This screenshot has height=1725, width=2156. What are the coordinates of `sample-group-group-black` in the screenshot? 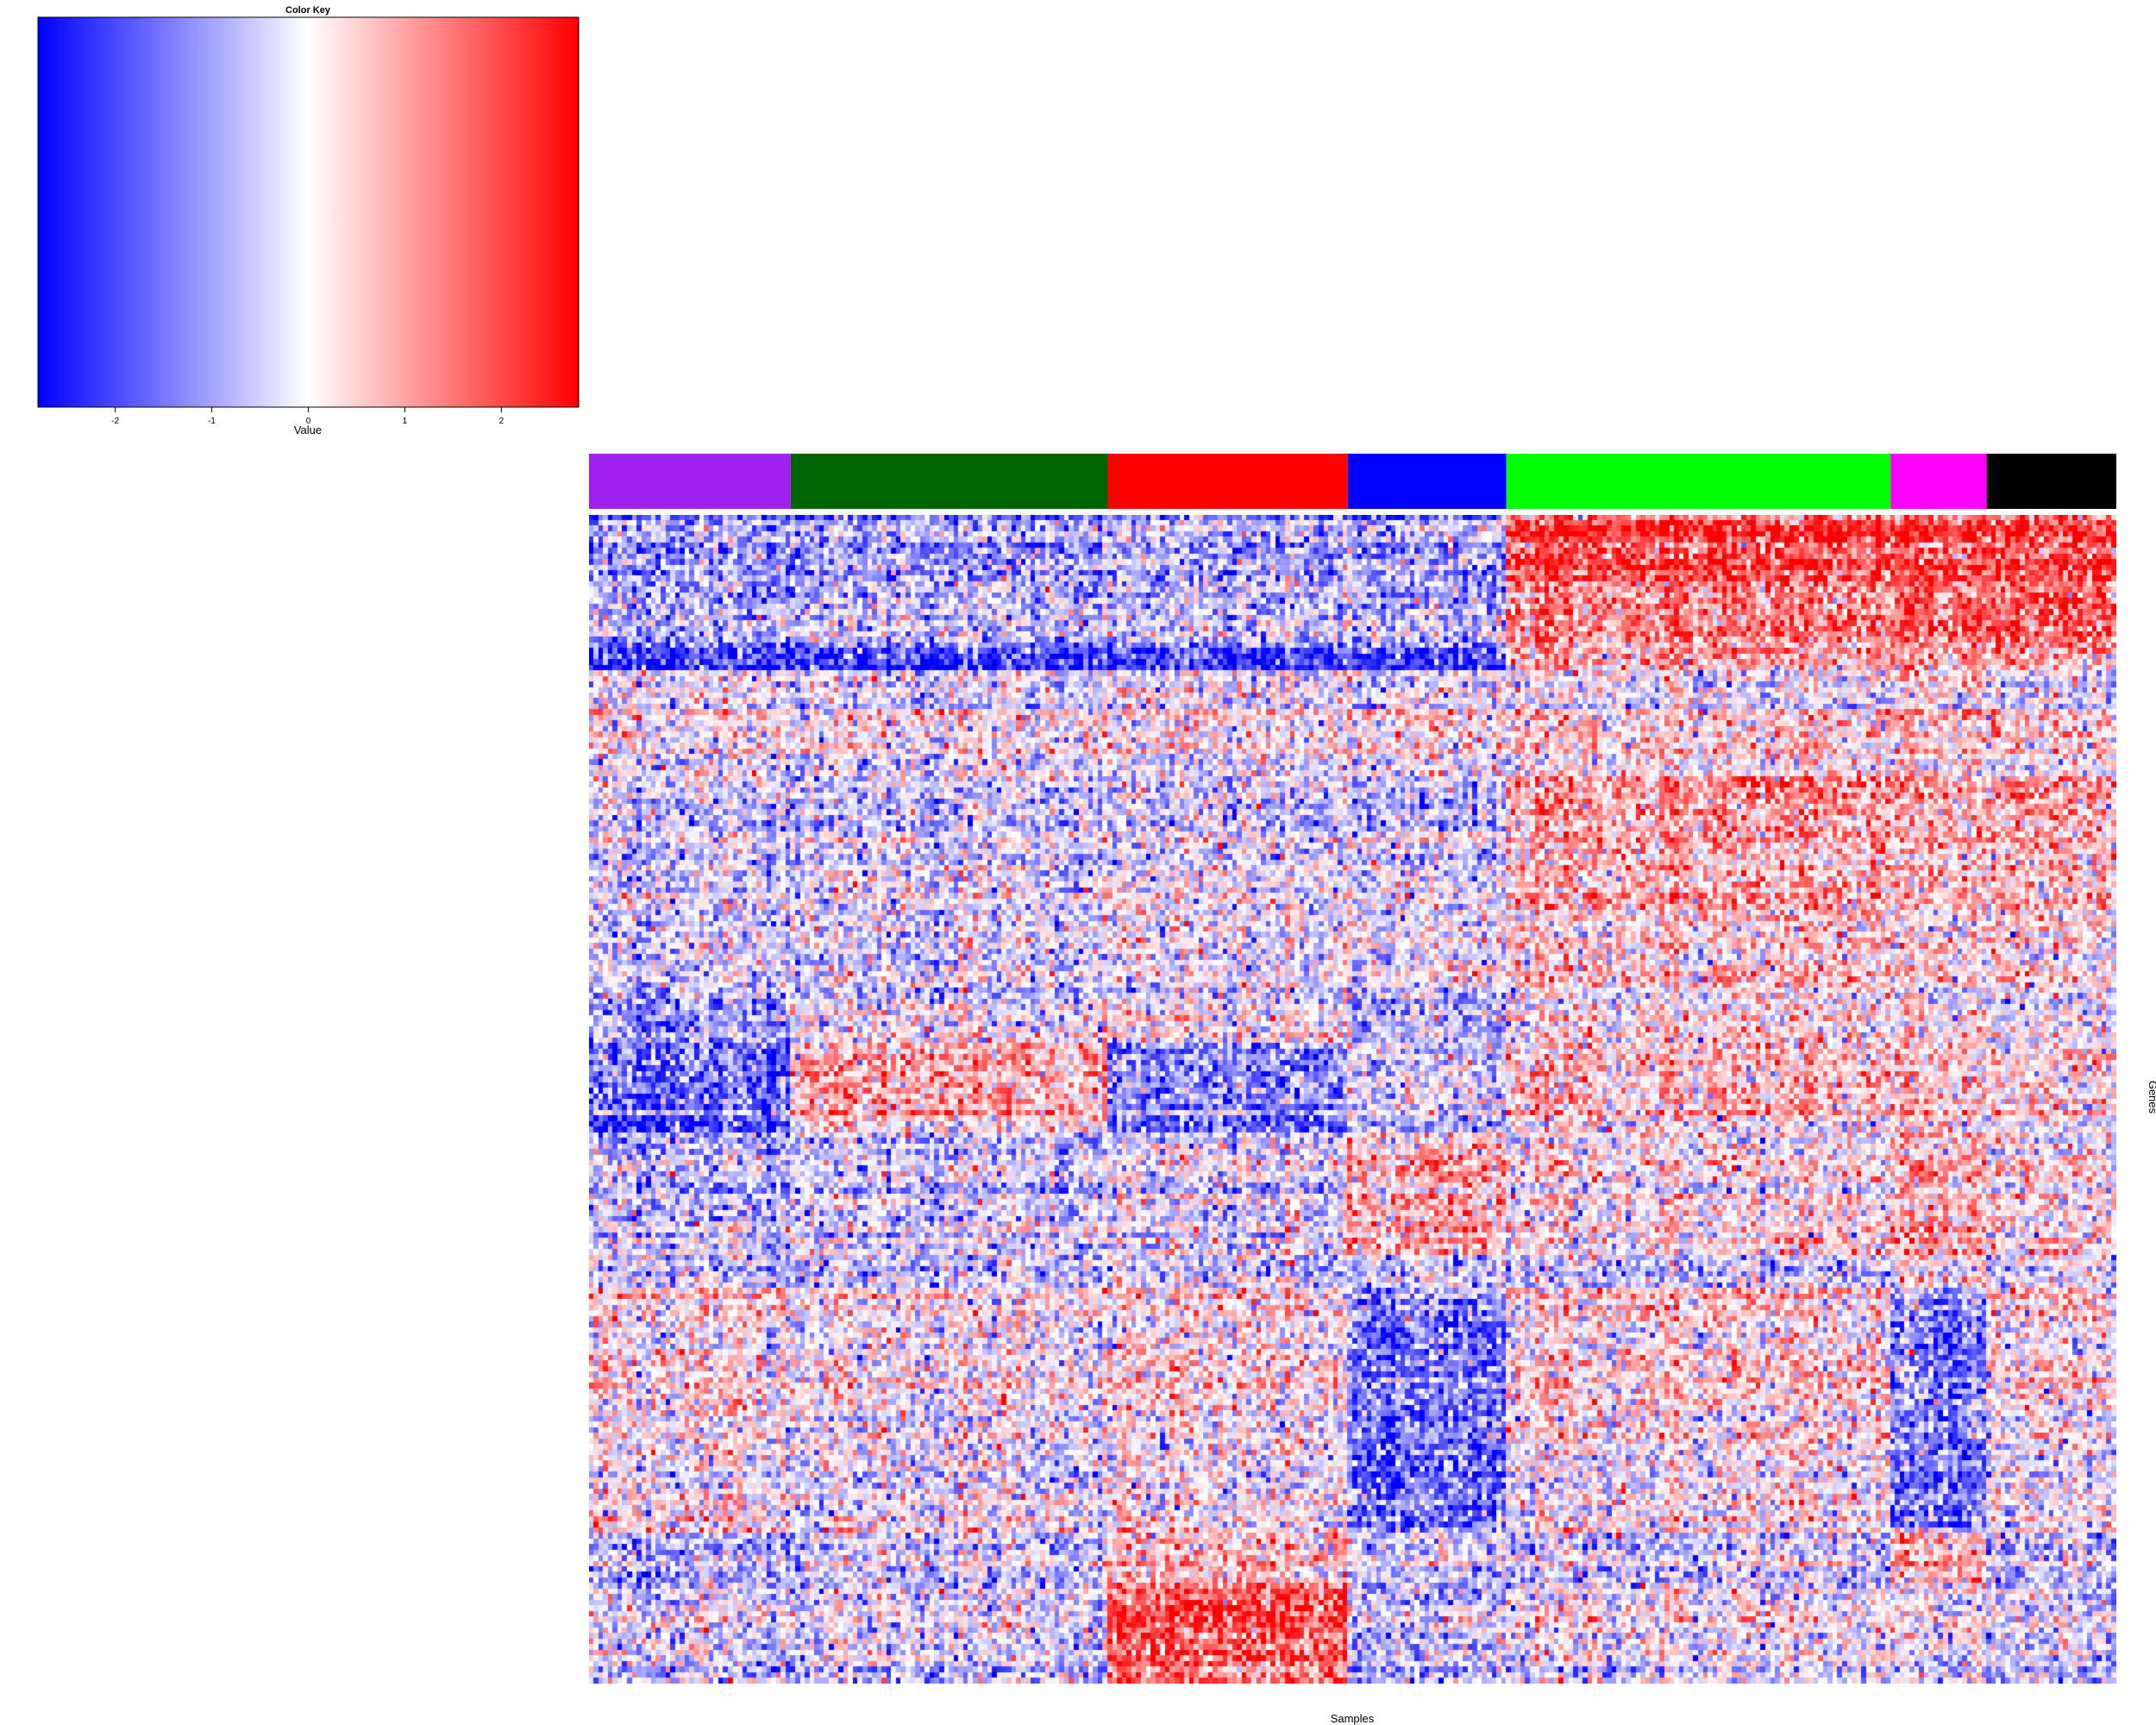 It's located at (2051, 481).